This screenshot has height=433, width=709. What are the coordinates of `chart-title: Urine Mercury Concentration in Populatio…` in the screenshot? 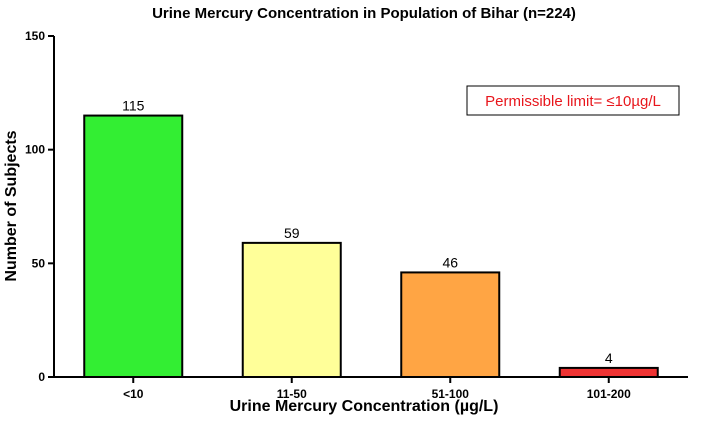 It's located at (364, 13).